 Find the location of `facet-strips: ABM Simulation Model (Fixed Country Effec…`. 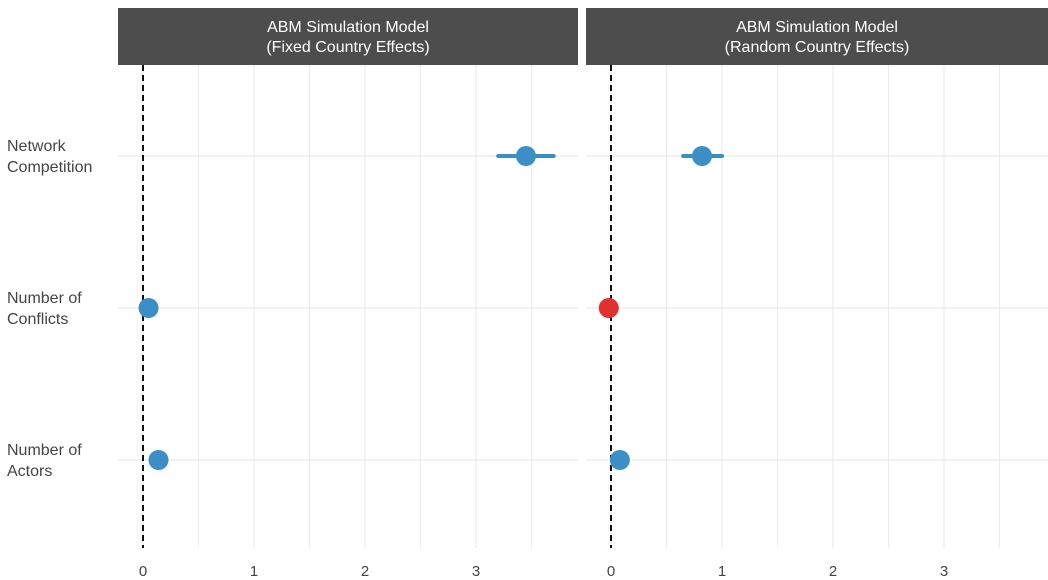

facet-strips: ABM Simulation Model (Fixed Country Effec… is located at coordinates (583, 36).